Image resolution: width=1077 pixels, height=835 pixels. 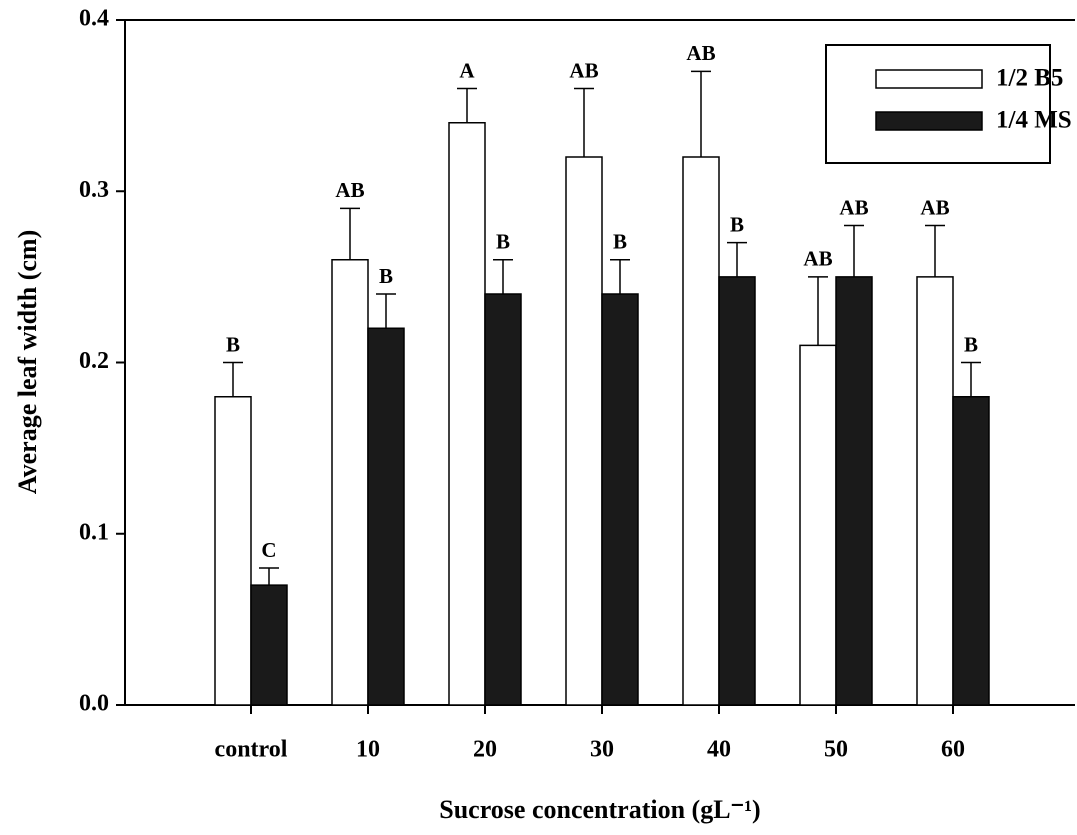 What do you see at coordinates (485, 750) in the screenshot?
I see `x-tick-label: 20` at bounding box center [485, 750].